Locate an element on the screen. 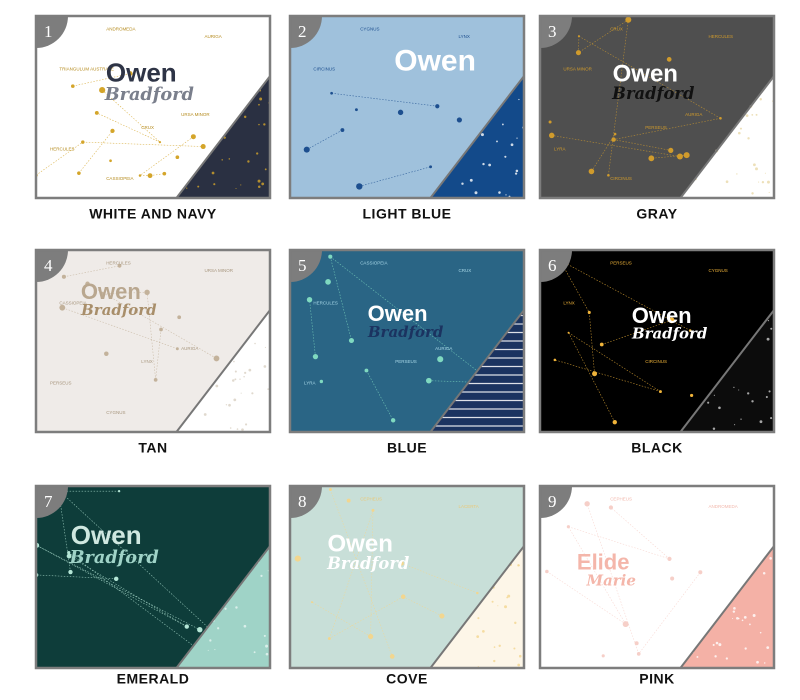  swatch-number: 7 is located at coordinates (48, 501).